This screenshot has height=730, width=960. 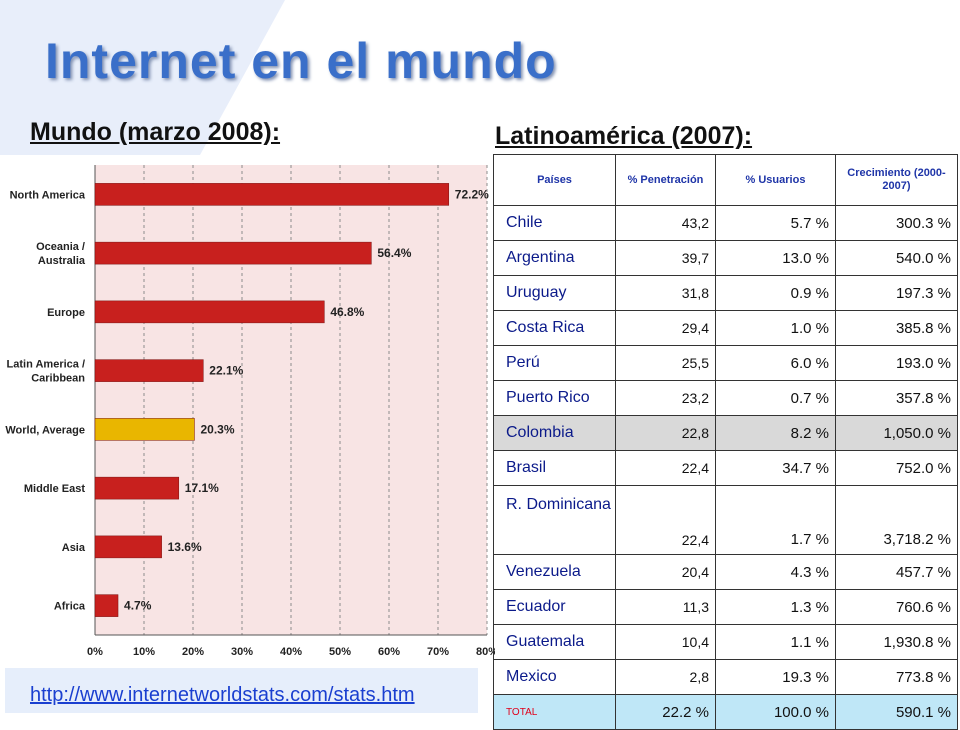 I want to click on users-cell: 1.7 %, so click(x=775, y=520).